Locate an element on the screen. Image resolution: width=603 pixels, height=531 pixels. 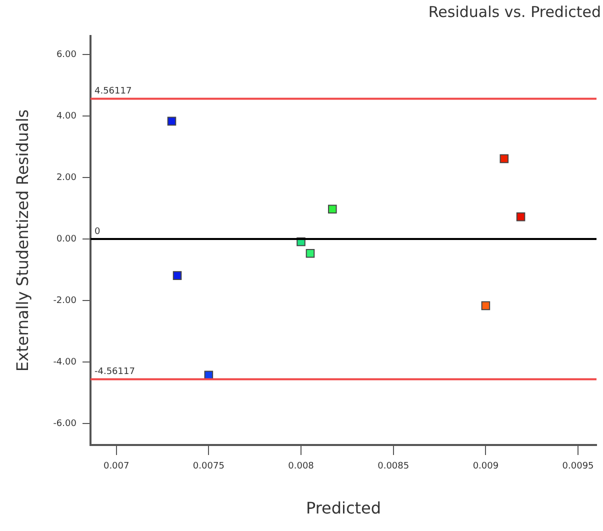
ref-line-label: 0 is located at coordinates (97, 231).